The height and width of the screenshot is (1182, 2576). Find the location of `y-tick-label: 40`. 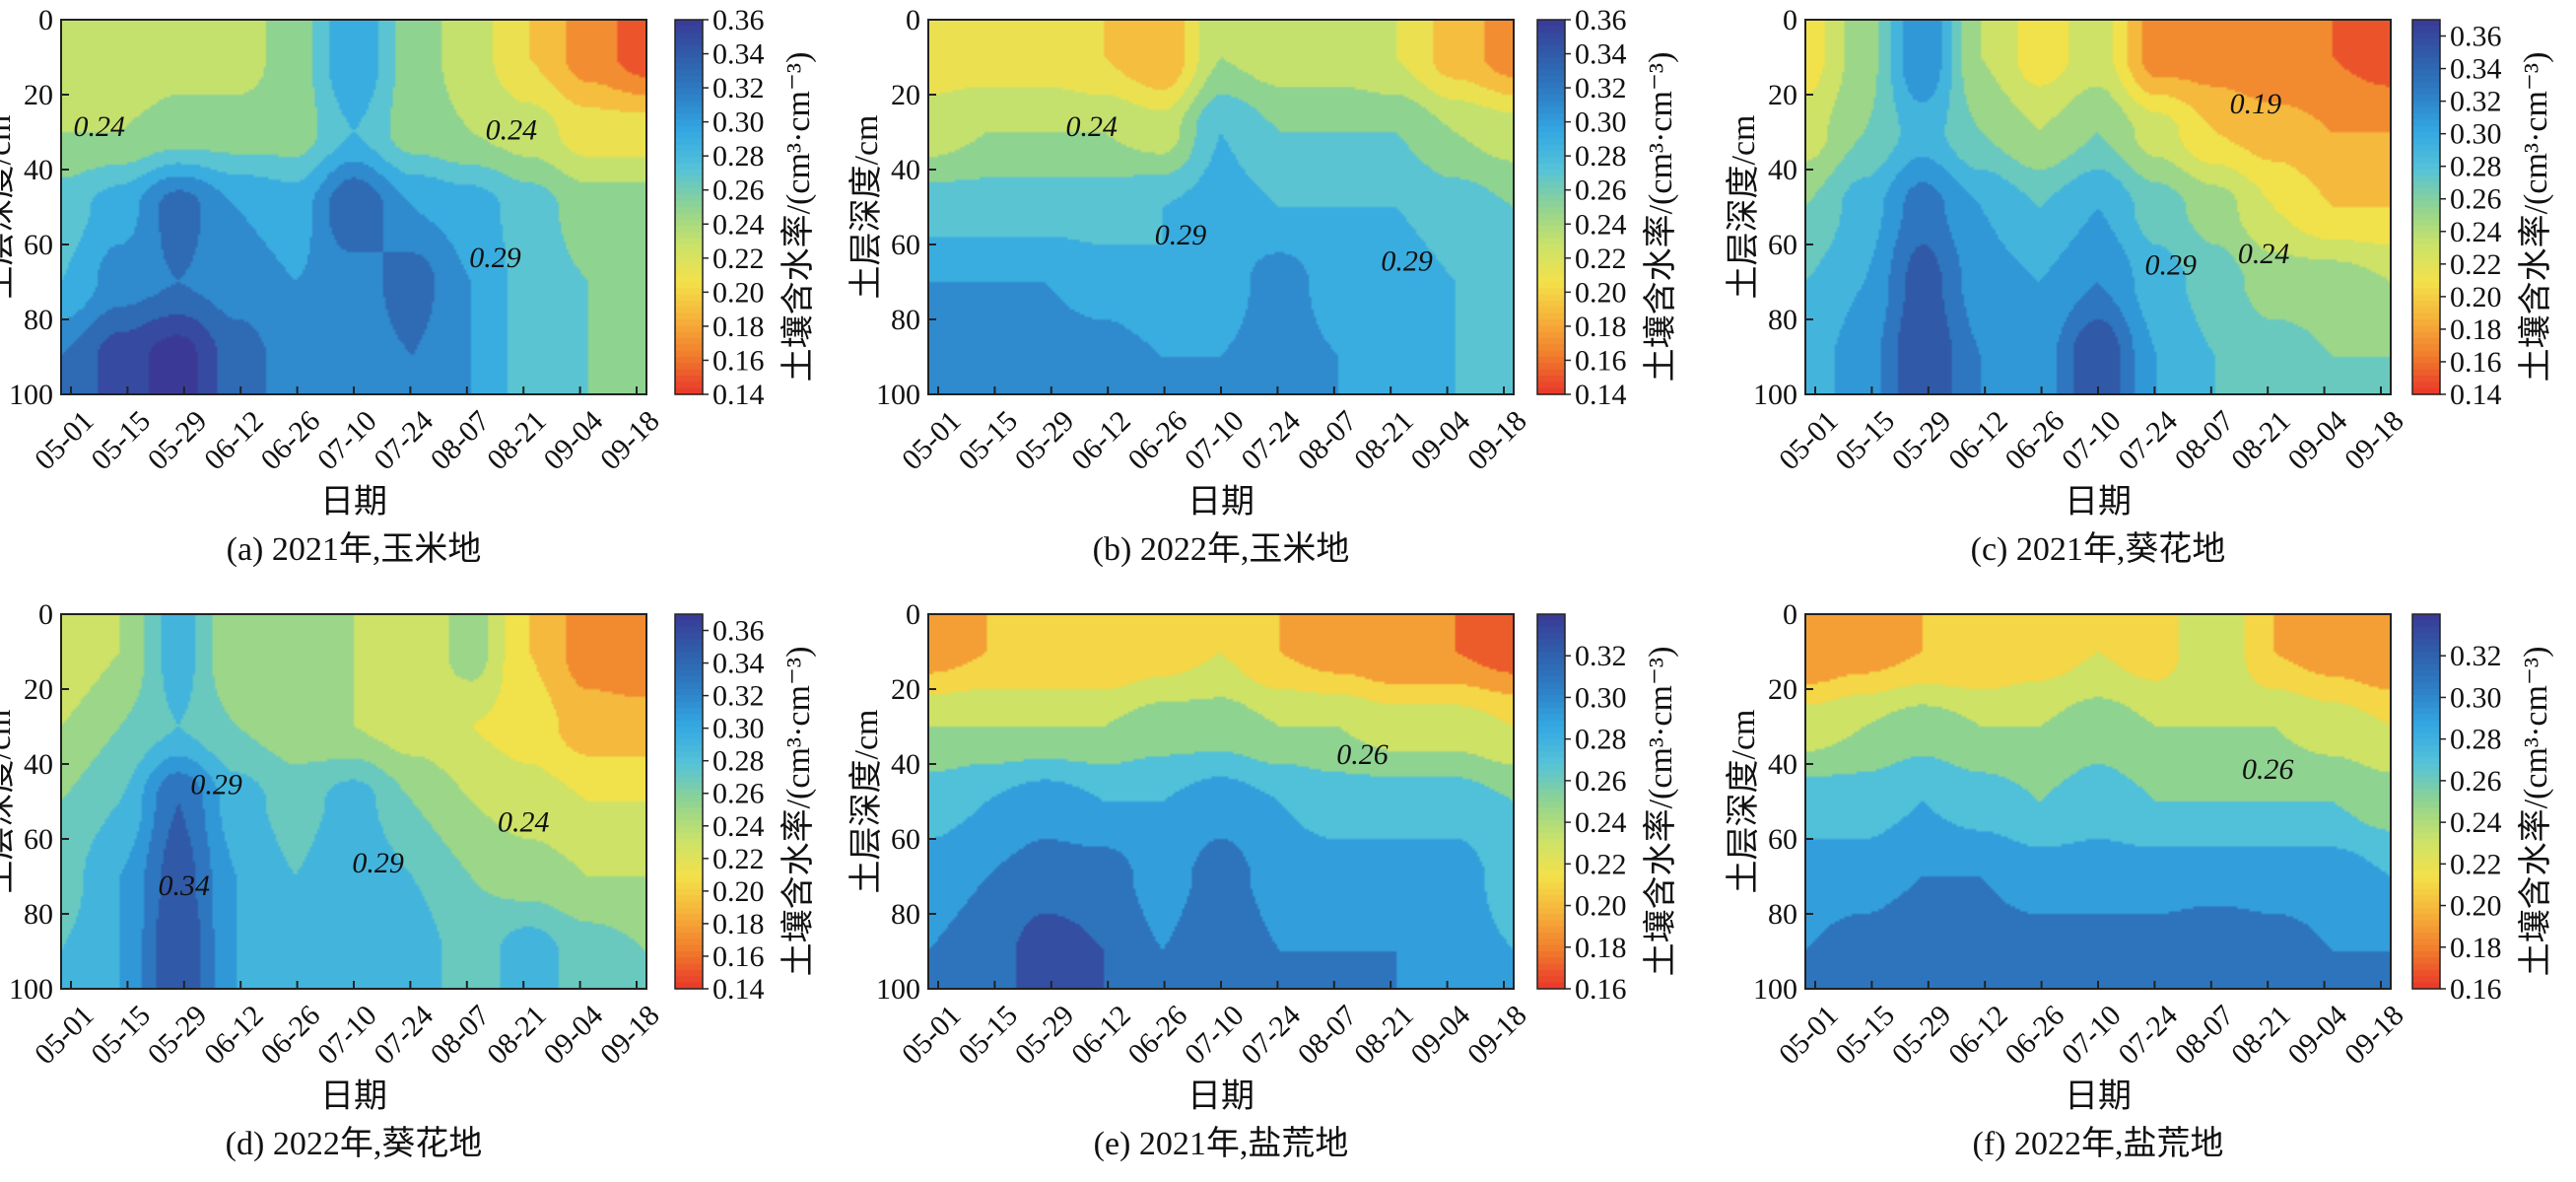

y-tick-label: 40 is located at coordinates (905, 764).